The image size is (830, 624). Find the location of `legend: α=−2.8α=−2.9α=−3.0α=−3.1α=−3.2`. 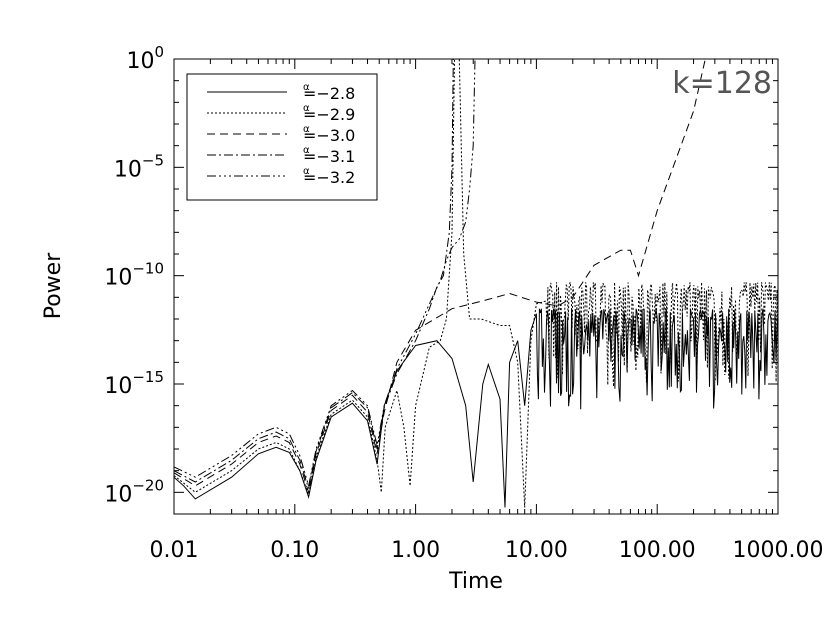

legend: α=−2.8α=−2.9α=−3.0α=−3.1α=−3.2 is located at coordinates (282, 137).